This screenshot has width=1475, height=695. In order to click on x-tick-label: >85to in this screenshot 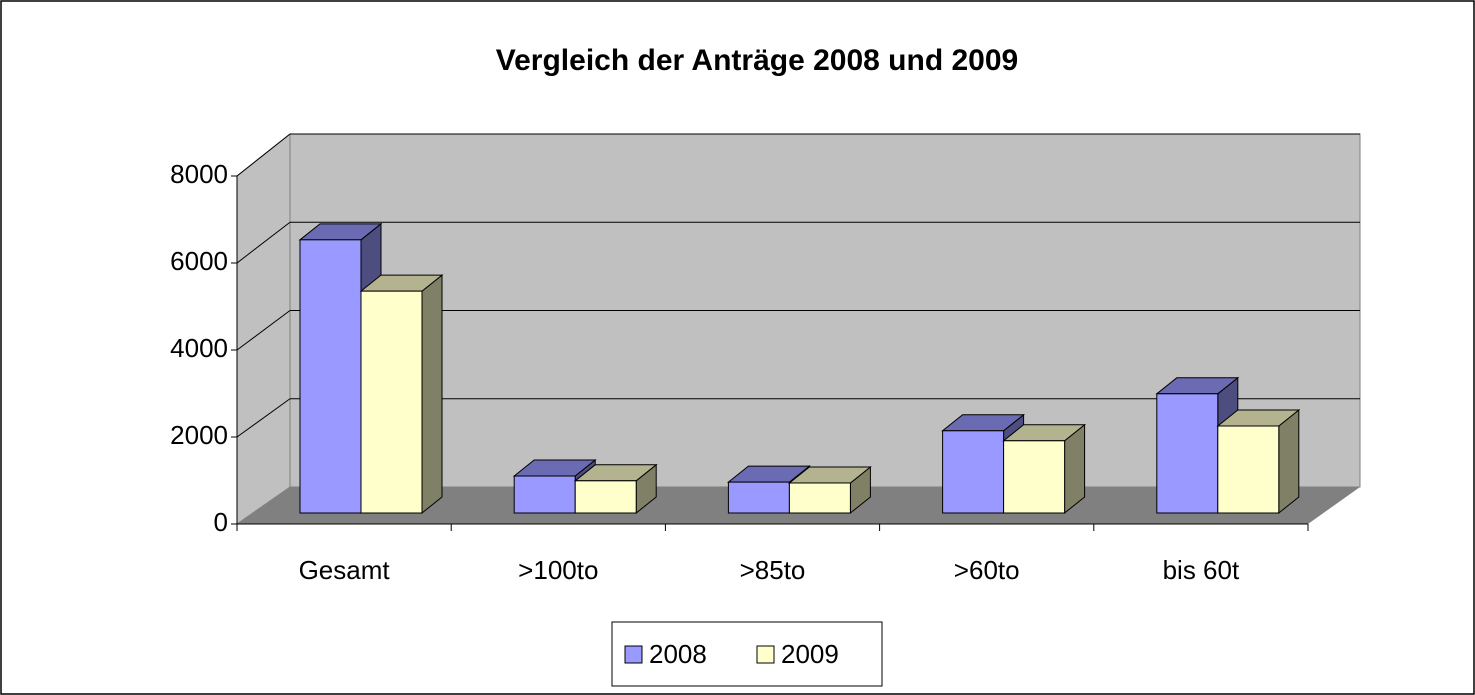, I will do `click(773, 570)`.